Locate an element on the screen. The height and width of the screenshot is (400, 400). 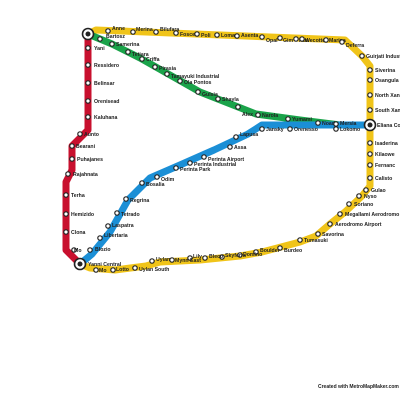
station-label: Bartosz is located at coordinates (115, 37).